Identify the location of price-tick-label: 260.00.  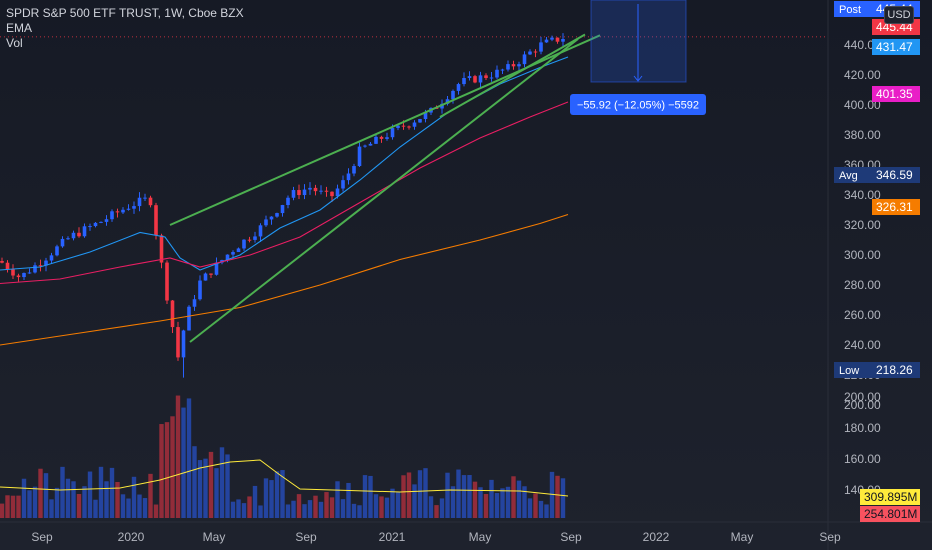
(862, 315).